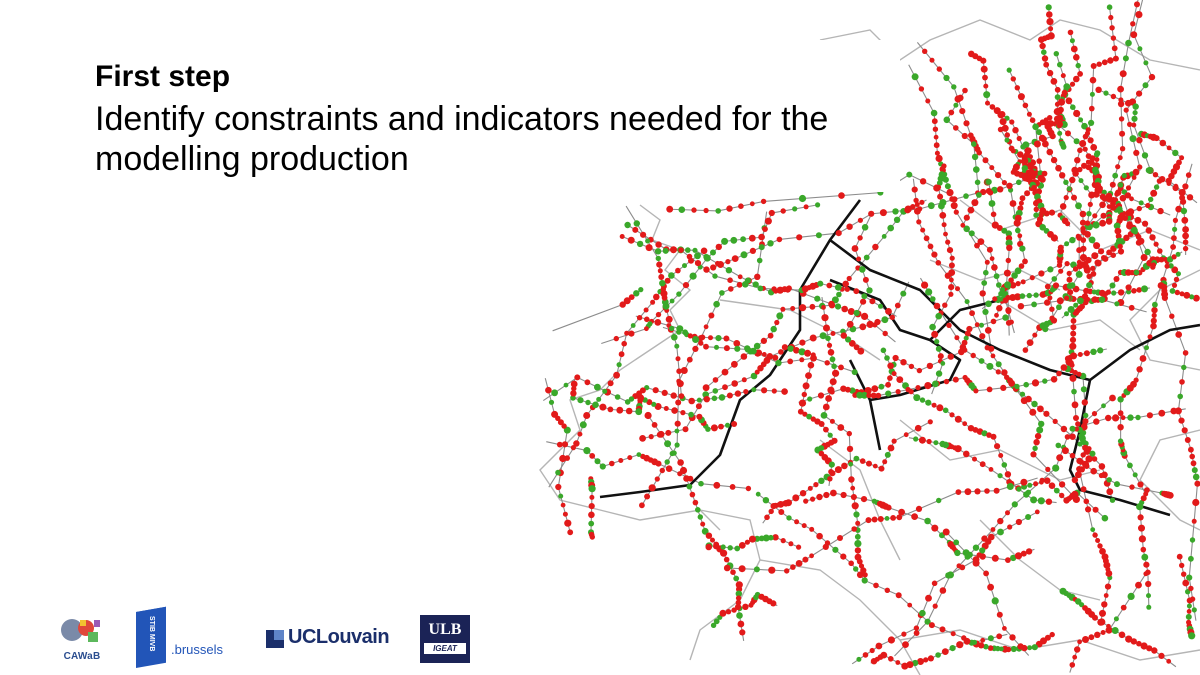 The image size is (1200, 675). I want to click on cawab-label: CAWaB, so click(82, 656).